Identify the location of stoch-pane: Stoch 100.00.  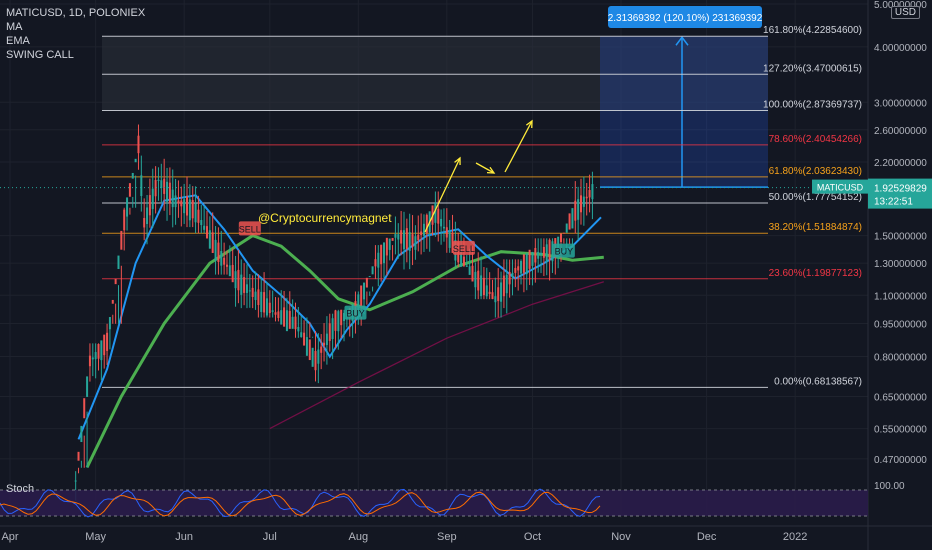
(452, 499).